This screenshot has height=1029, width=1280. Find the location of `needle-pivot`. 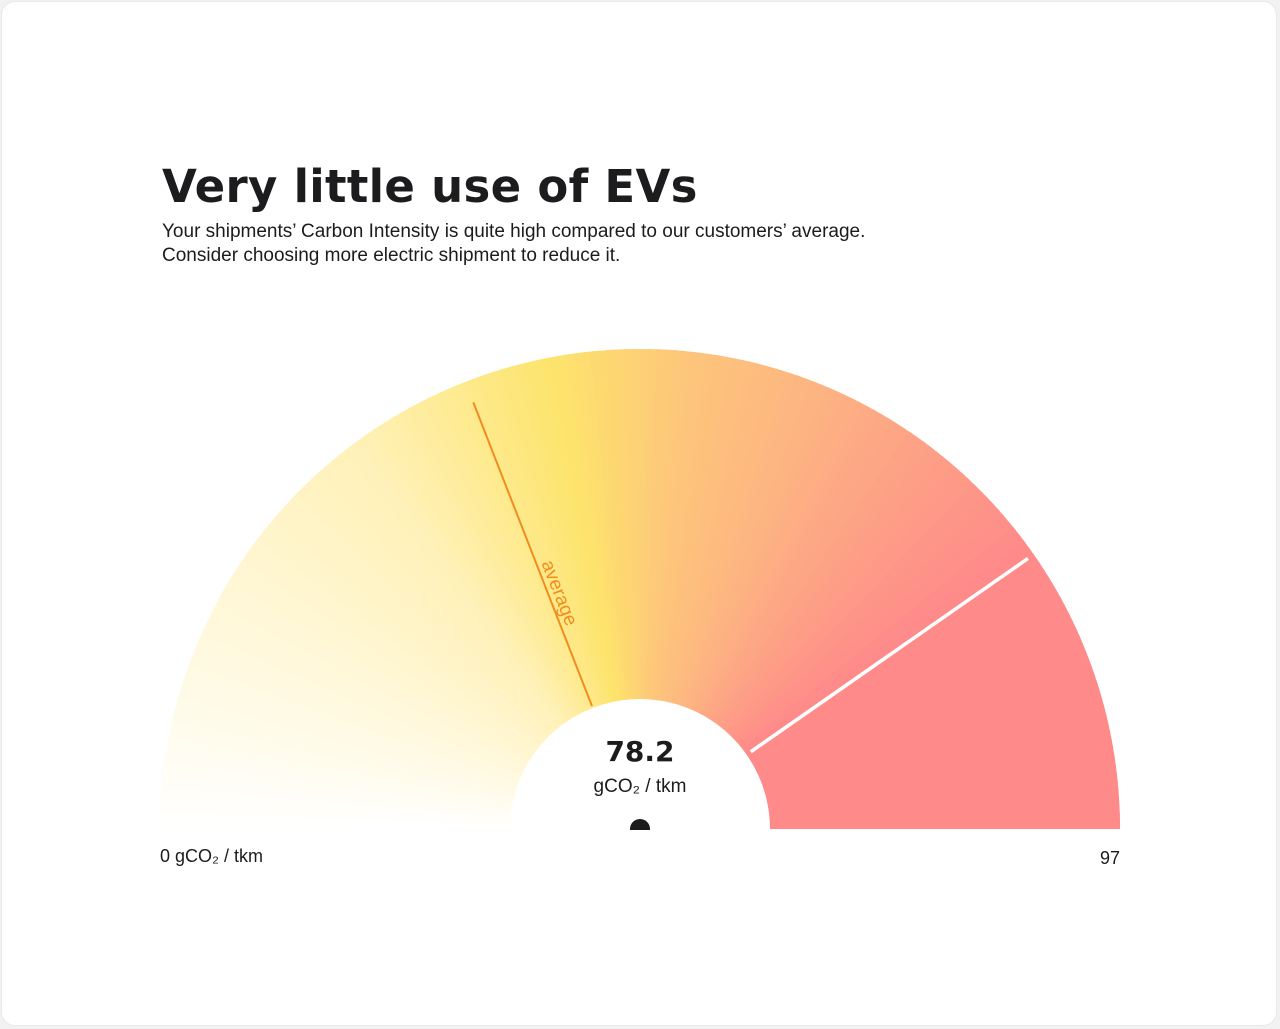

needle-pivot is located at coordinates (640, 824).